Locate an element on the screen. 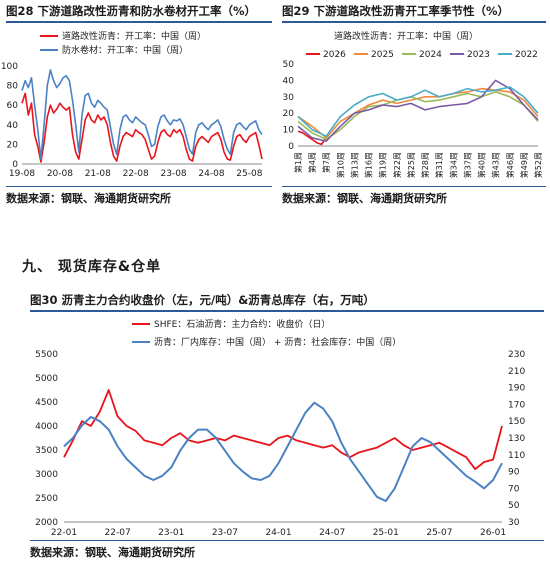  fig29-x-tick: 第40周 is located at coordinates (482, 165).